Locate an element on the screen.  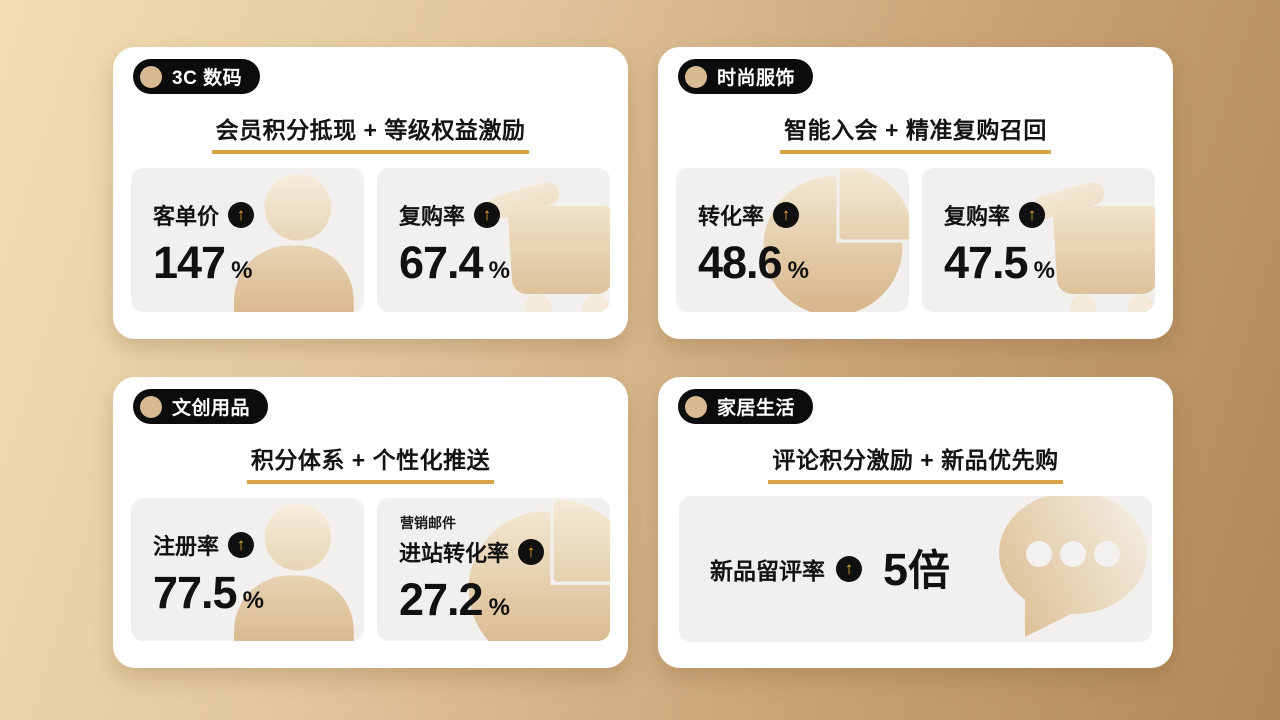
category-badge: 家居生活 is located at coordinates (746, 406).